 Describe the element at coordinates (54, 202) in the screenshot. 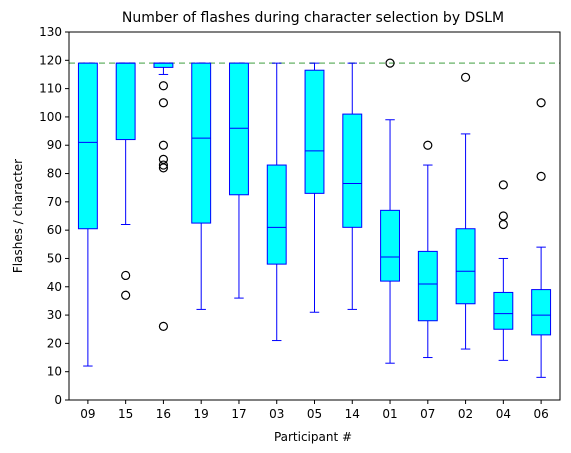

I see `y-tick-label: 70` at that location.